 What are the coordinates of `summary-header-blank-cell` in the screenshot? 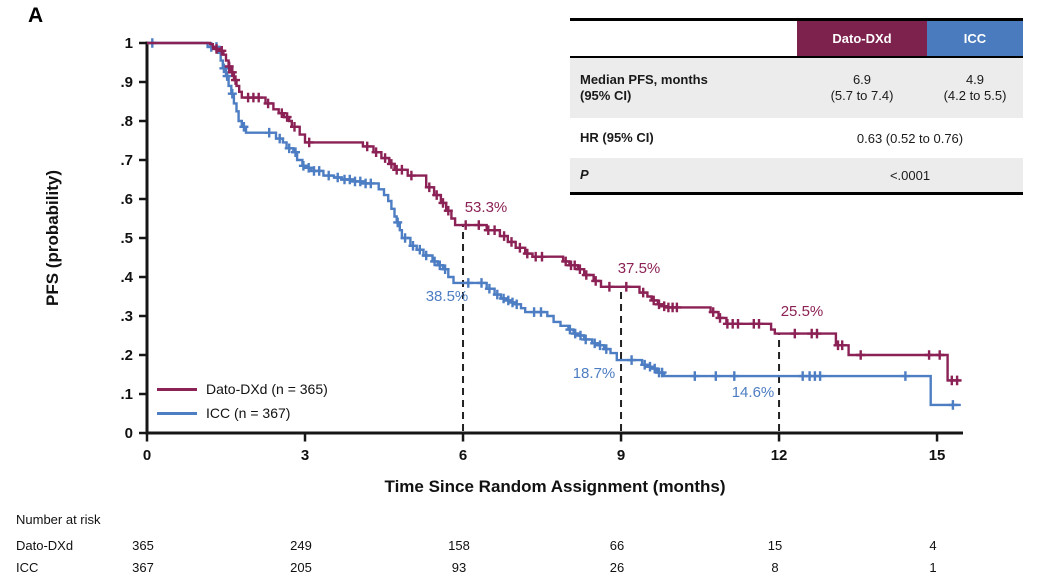 It's located at (683, 38).